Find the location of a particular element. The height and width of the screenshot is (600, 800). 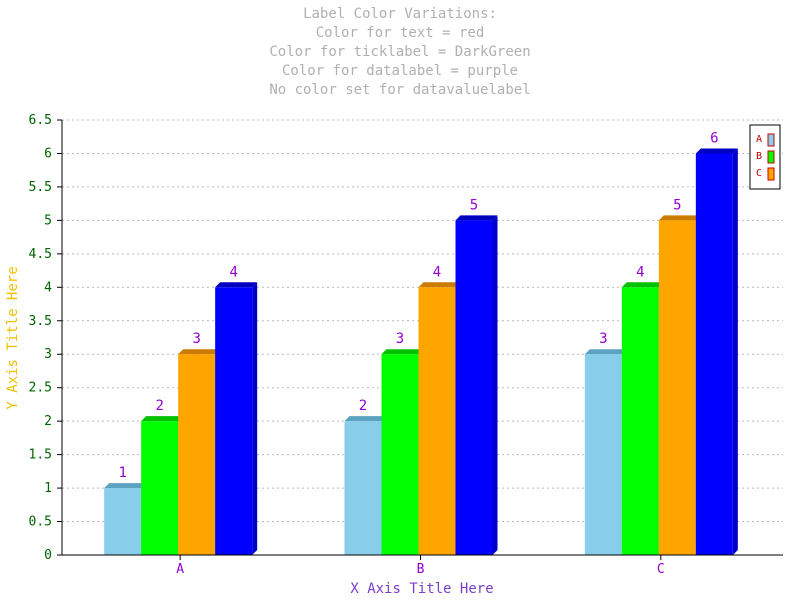

title-line-3: Color for ticklabel = DarkGreen is located at coordinates (400, 52).